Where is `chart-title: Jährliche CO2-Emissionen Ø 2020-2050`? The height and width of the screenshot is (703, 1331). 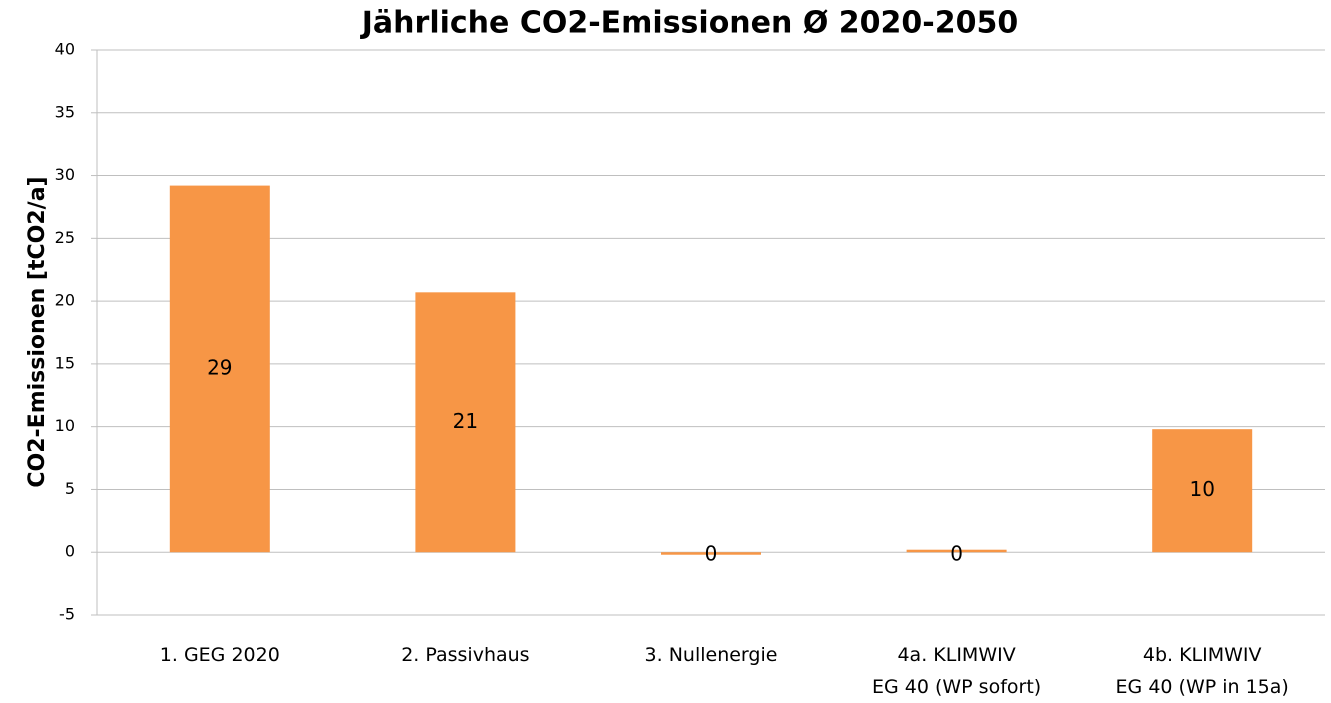
chart-title: Jährliche CO2-Emissionen Ø 2020-2050 is located at coordinates (689, 23).